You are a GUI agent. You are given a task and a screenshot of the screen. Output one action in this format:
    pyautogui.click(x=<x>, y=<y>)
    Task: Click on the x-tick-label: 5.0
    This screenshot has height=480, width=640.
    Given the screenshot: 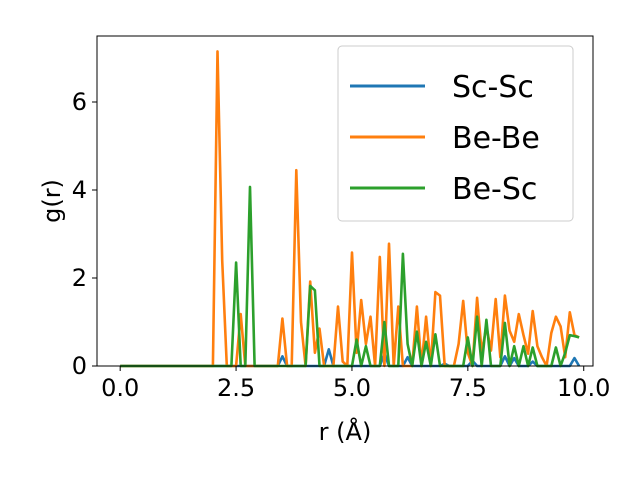 What is the action you would take?
    pyautogui.click(x=352, y=388)
    